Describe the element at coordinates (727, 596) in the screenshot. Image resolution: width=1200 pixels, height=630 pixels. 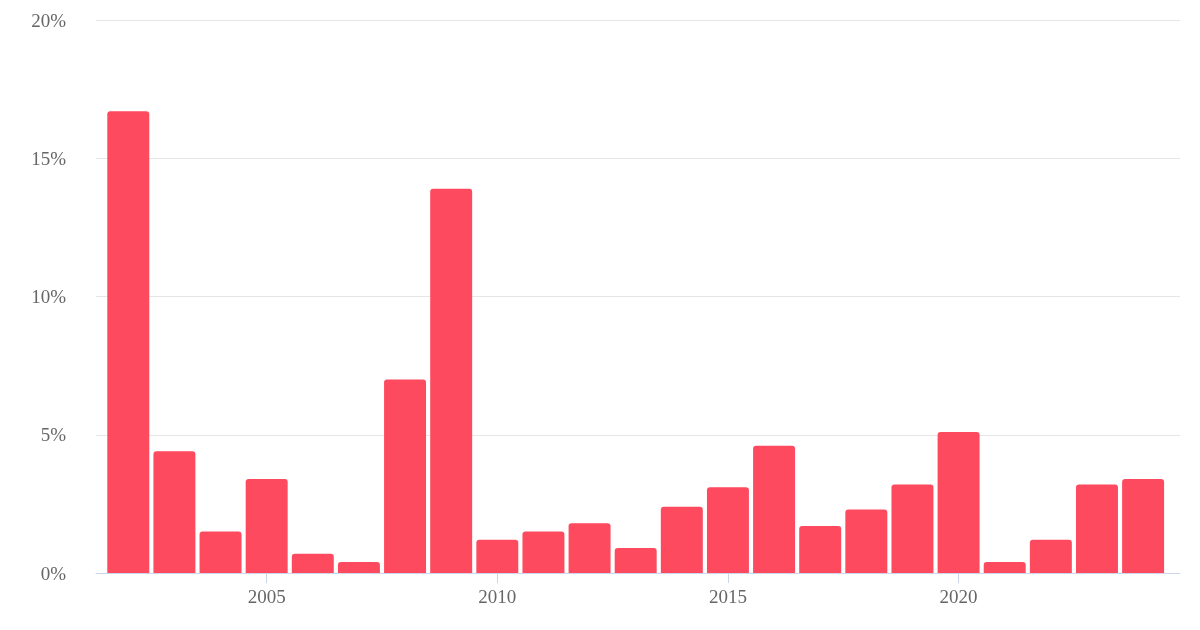
I see `x-tick-label: 2015` at that location.